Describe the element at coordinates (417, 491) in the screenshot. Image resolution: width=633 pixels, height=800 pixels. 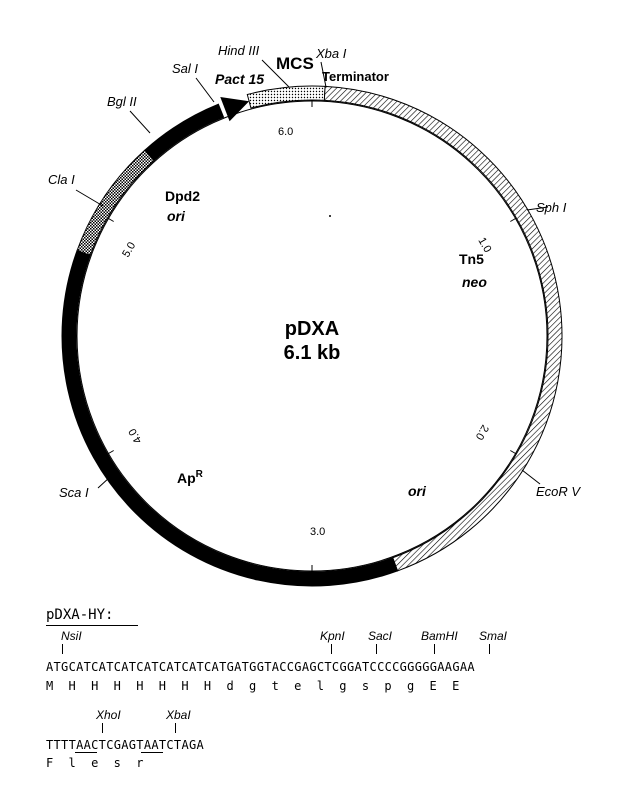
I see `ori-bottom-label: ori` at that location.